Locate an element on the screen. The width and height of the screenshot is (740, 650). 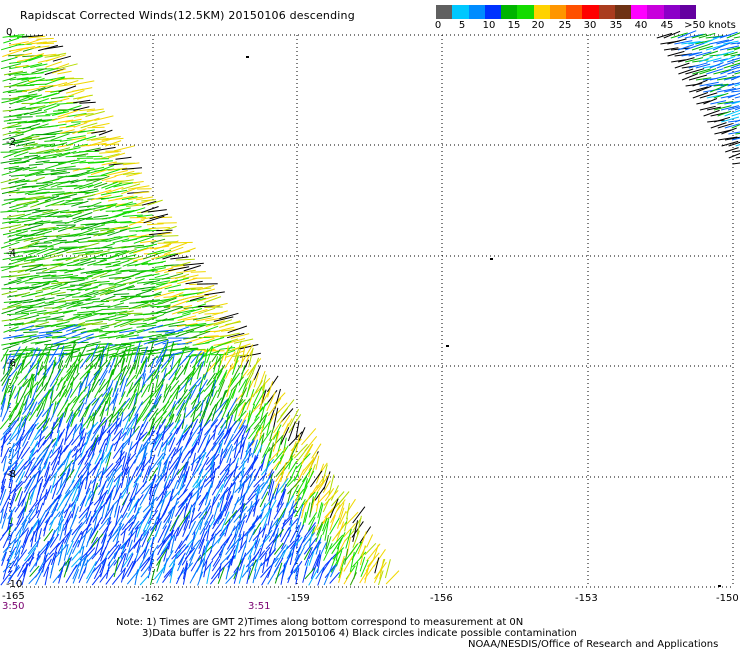
contamination-mark is located at coordinates (719, 586).